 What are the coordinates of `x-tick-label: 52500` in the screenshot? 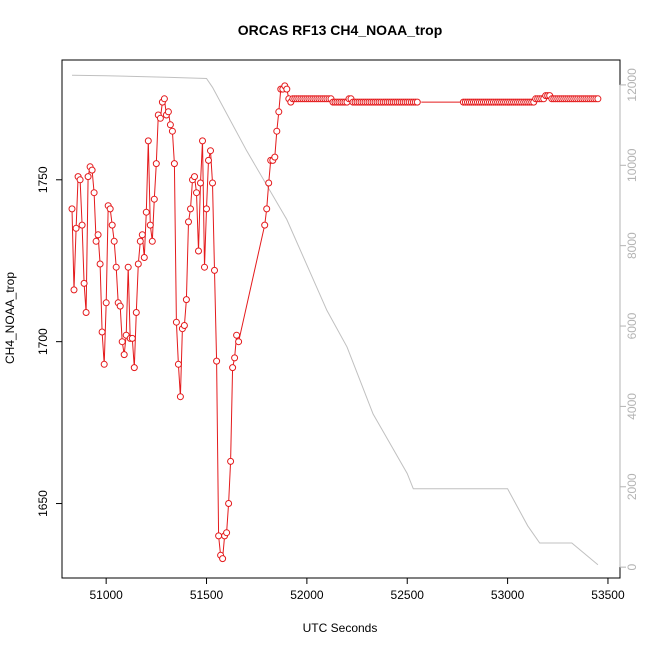 It's located at (408, 595).